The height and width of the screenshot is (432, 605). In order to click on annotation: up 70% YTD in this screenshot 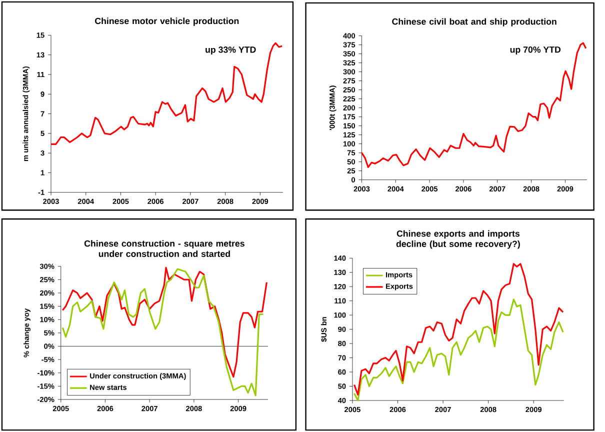, I will do `click(535, 50)`.